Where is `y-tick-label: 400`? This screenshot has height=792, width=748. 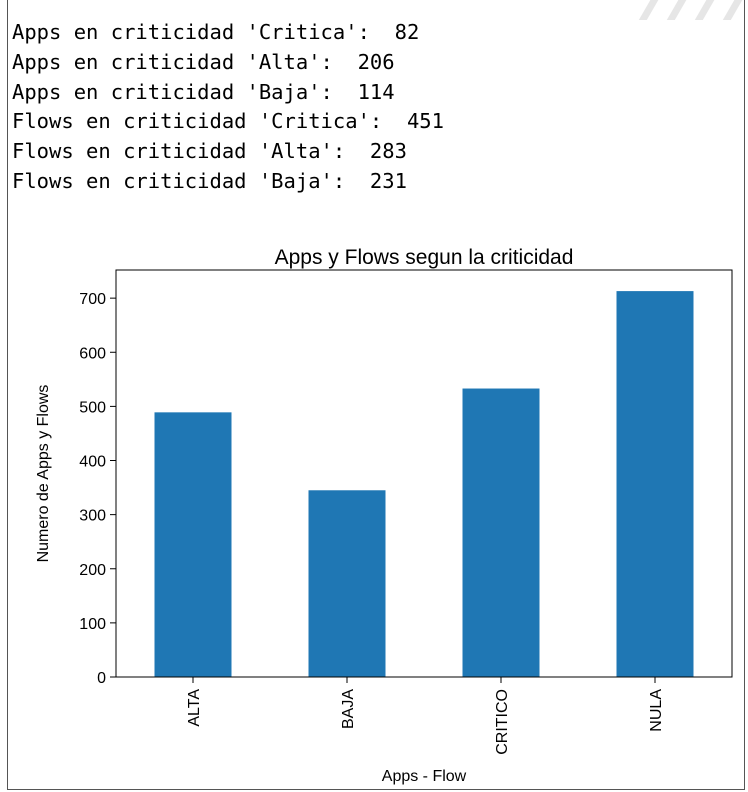 y-tick-label: 400 is located at coordinates (92, 462).